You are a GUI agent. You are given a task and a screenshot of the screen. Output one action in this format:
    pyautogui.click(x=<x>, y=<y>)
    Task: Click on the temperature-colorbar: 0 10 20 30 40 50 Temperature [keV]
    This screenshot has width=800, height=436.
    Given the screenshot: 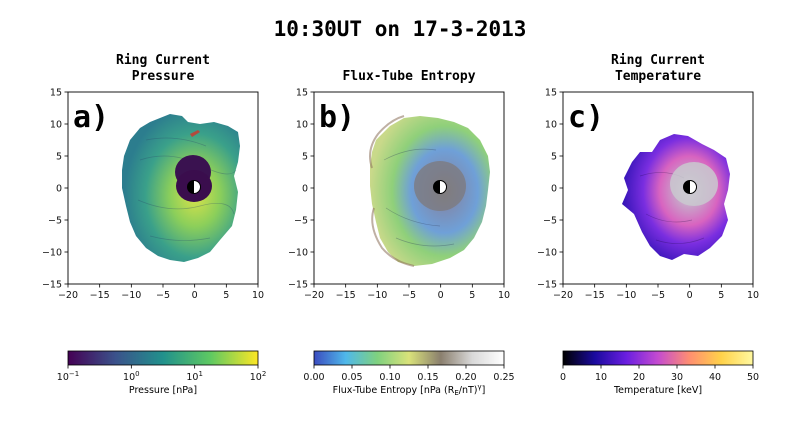 What is the action you would take?
    pyautogui.click(x=659, y=373)
    